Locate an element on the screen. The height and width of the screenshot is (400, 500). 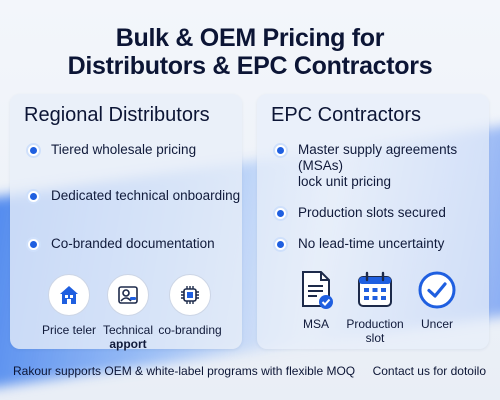
chip-icon is located at coordinates (190, 295).